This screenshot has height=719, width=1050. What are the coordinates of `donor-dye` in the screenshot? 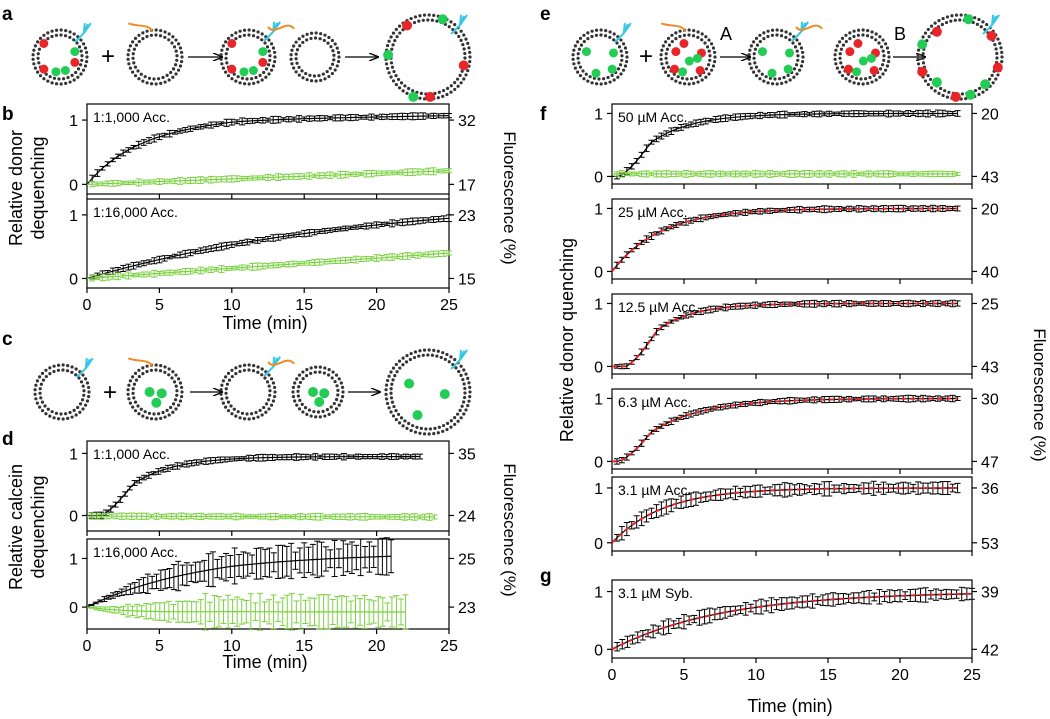 It's located at (388, 54).